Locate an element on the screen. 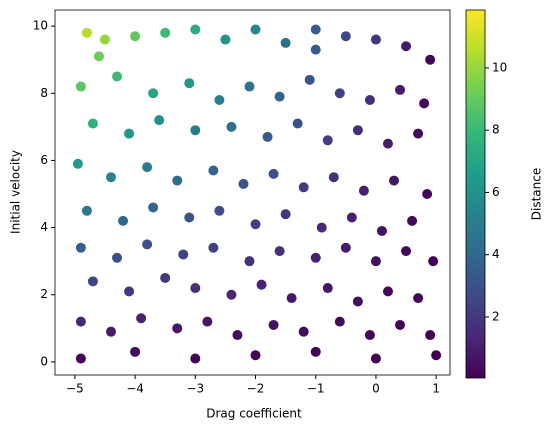  y-tick-label: 6 is located at coordinates (44, 160).